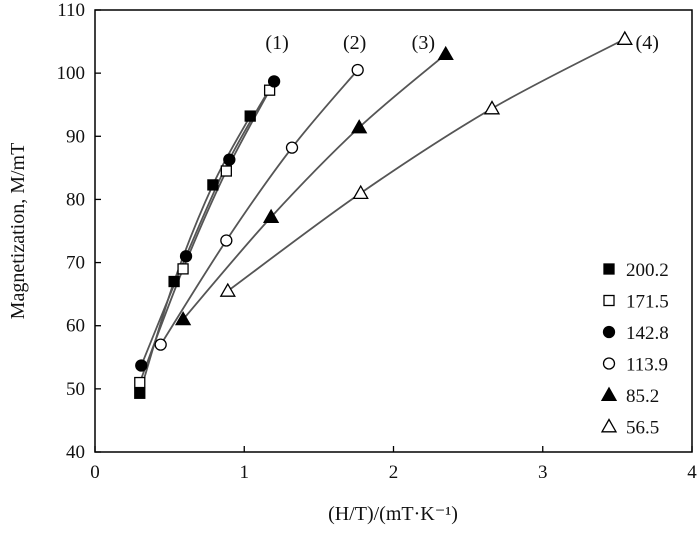 The image size is (700, 534). Describe the element at coordinates (647, 333) in the screenshot. I see `legend-label: 142.8` at that location.